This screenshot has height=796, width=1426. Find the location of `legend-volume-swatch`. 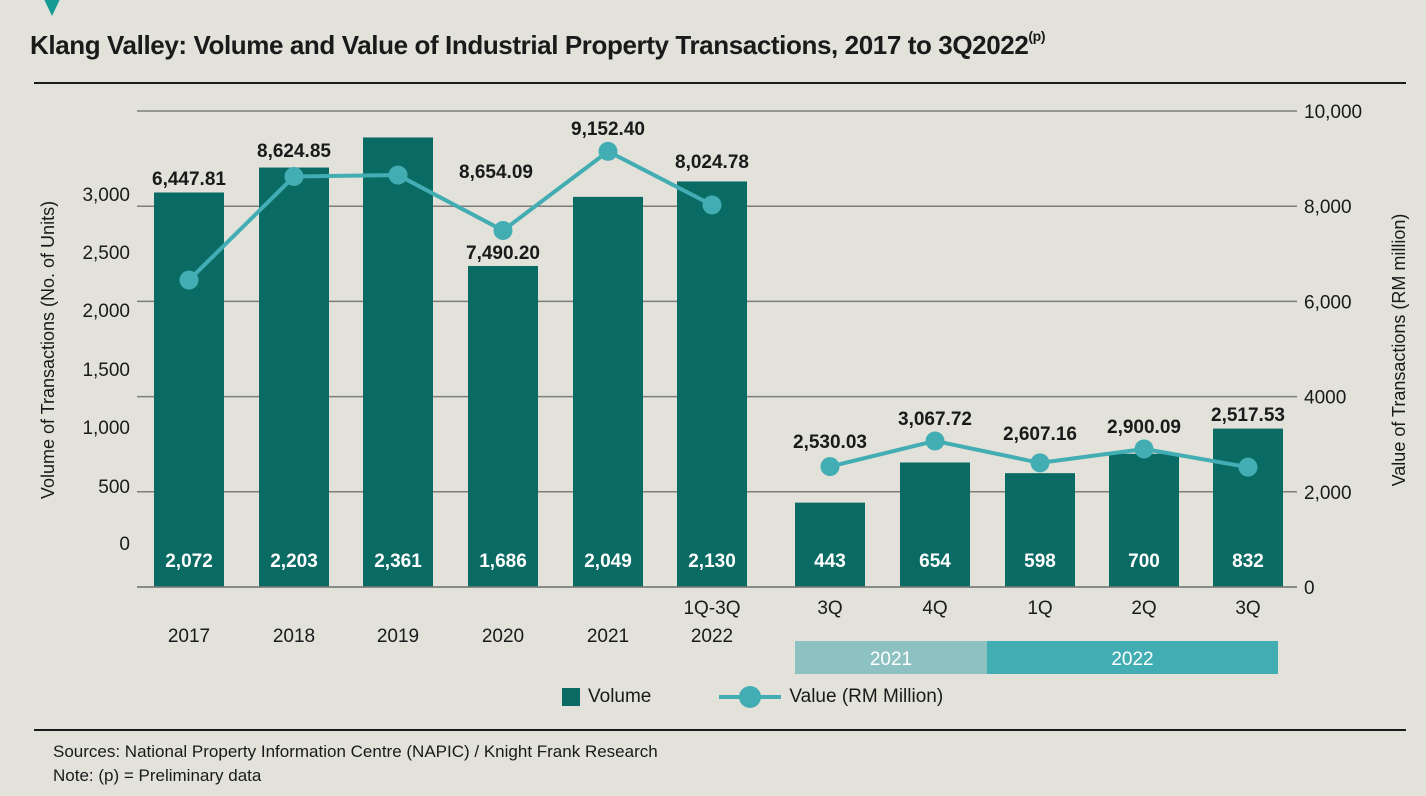

legend-volume-swatch is located at coordinates (571, 697).